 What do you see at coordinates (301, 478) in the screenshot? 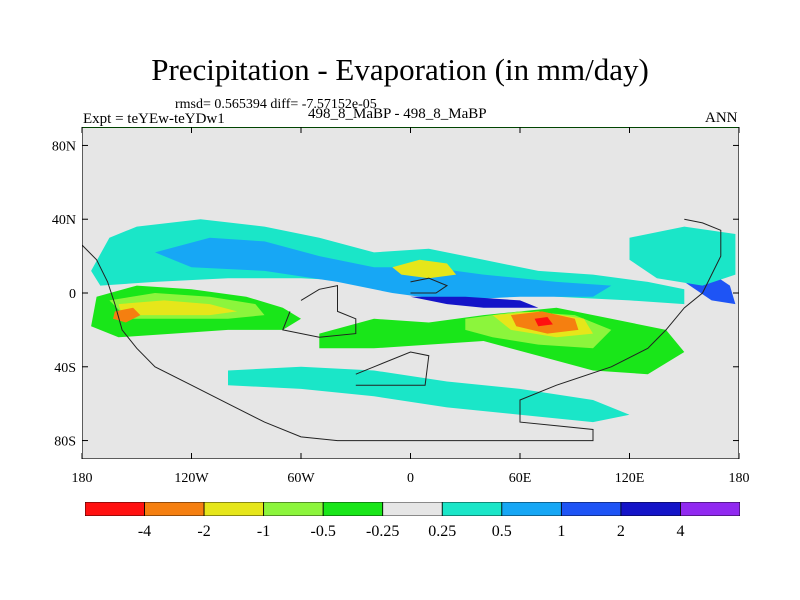
I see `x-tick-label: 60W` at bounding box center [301, 478].